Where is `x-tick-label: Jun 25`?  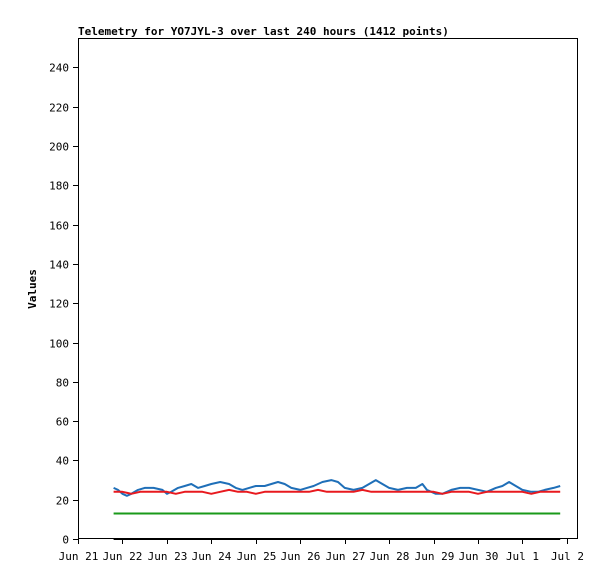
x-tick-label: Jun 25 is located at coordinates (257, 556).